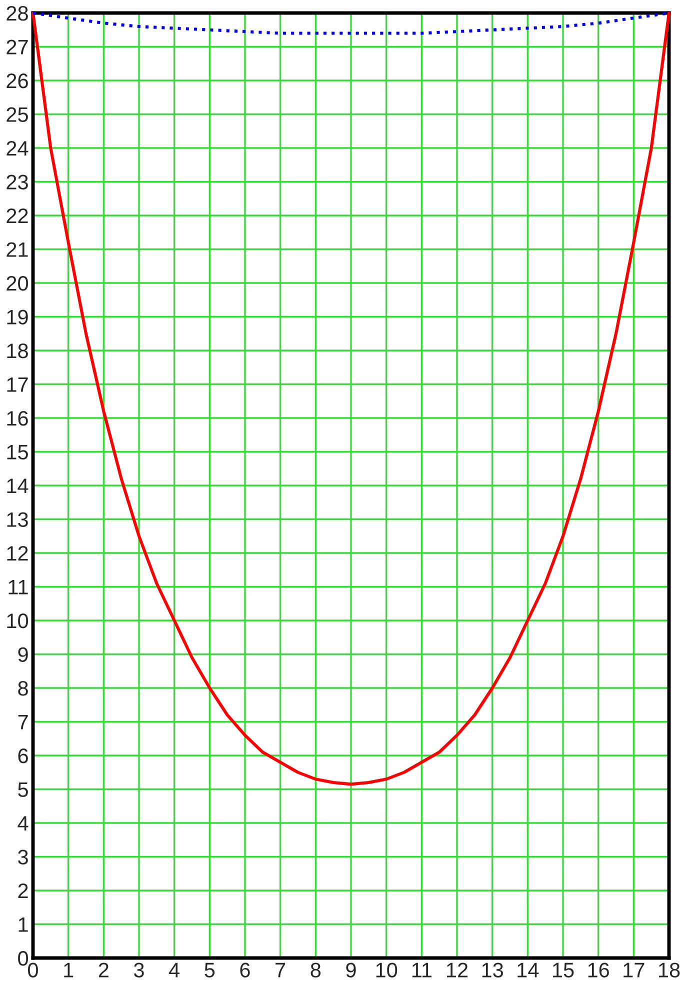 The image size is (694, 999). Describe the element at coordinates (17, 452) in the screenshot. I see `y-tick-label: 15` at that location.